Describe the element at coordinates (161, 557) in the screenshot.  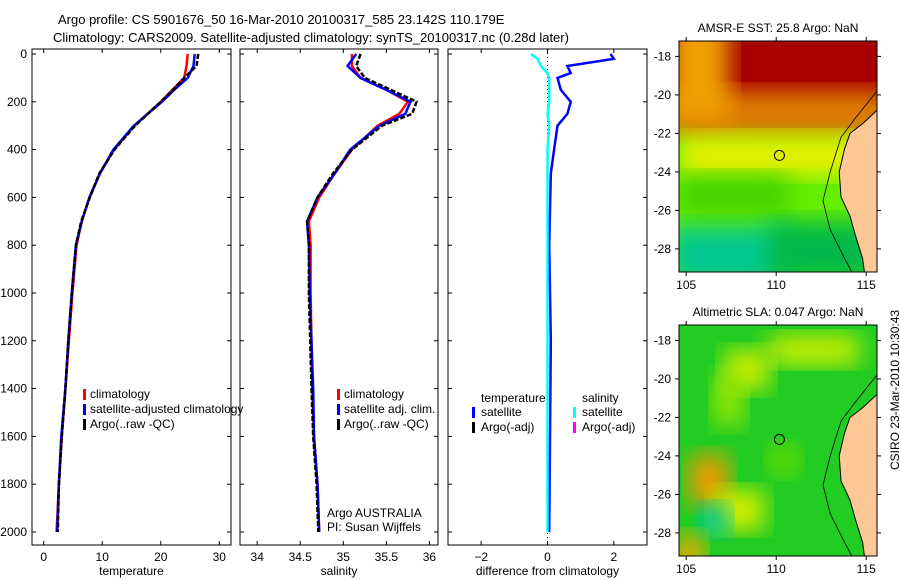
I see `x-tick-label: 20` at that location.